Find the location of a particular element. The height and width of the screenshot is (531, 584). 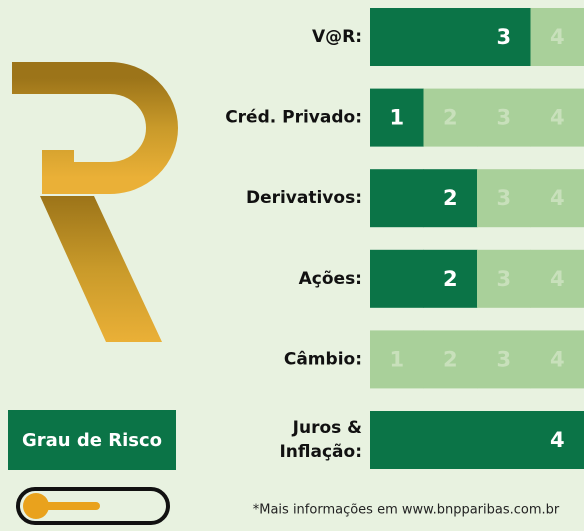

row-label: Juros & is located at coordinates (327, 428).